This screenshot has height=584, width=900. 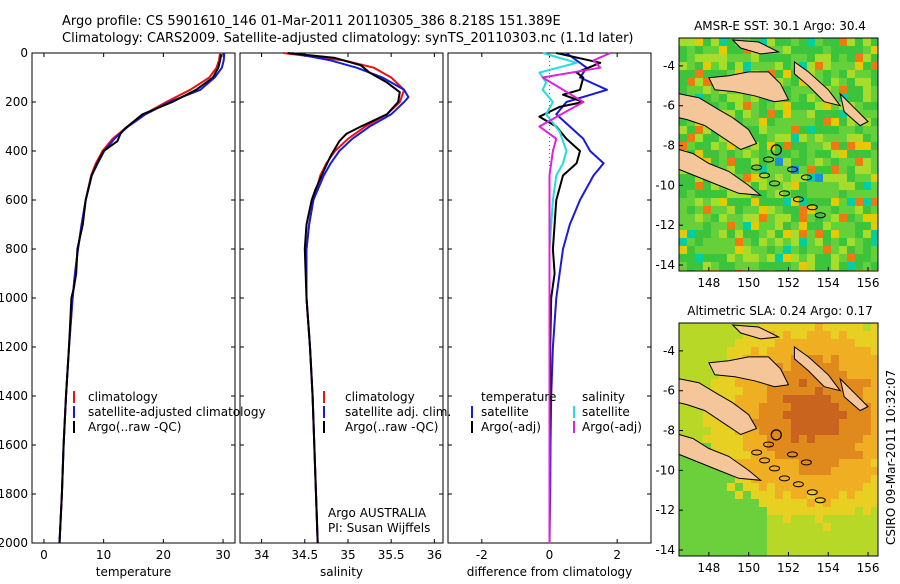 I want to click on map-y-tick-label: -4, so click(x=669, y=351).